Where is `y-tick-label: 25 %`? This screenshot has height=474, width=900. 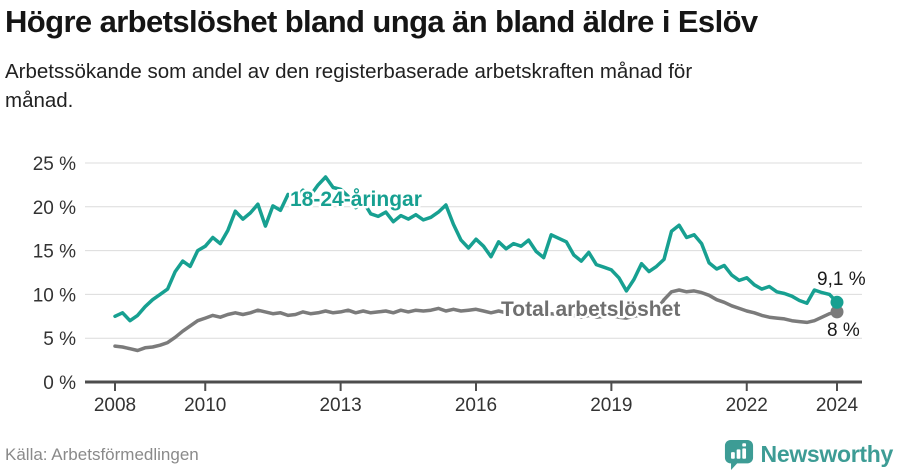 y-tick-label: 25 % is located at coordinates (54, 164).